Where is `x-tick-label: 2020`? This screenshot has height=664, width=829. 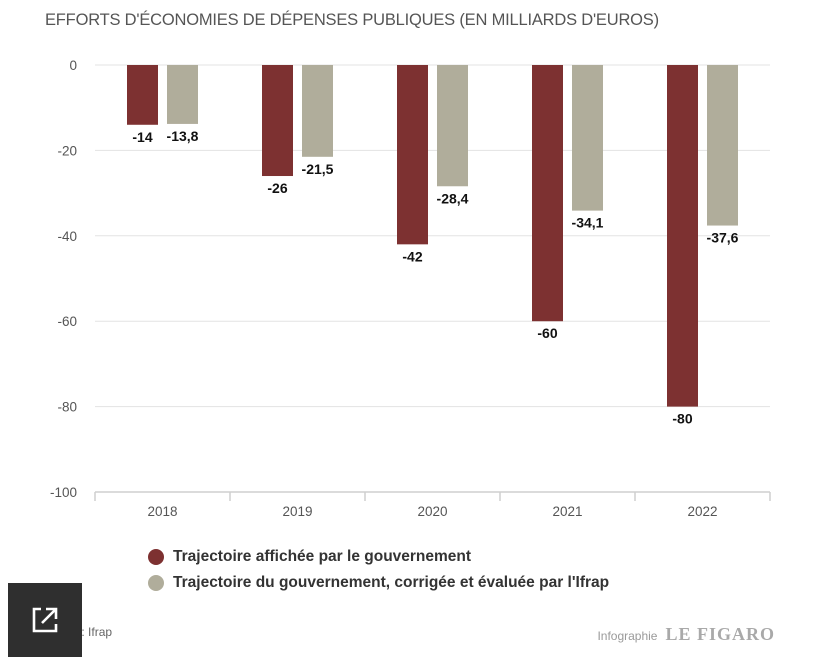
x-tick-label: 2020 is located at coordinates (432, 511).